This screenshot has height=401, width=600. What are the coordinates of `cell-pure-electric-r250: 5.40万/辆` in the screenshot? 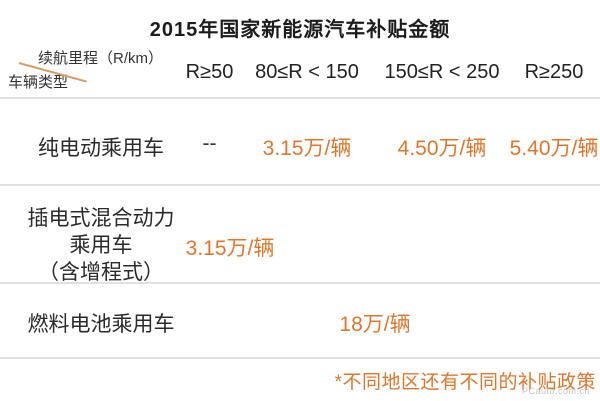 It's located at (554, 148).